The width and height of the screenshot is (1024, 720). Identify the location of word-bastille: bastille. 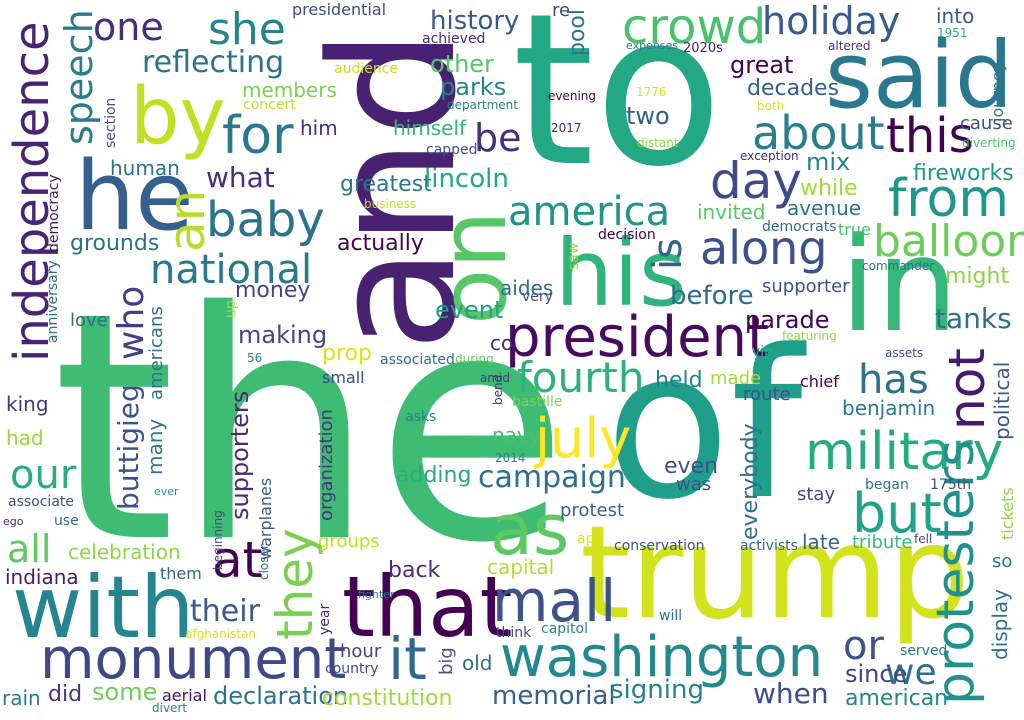
(537, 402).